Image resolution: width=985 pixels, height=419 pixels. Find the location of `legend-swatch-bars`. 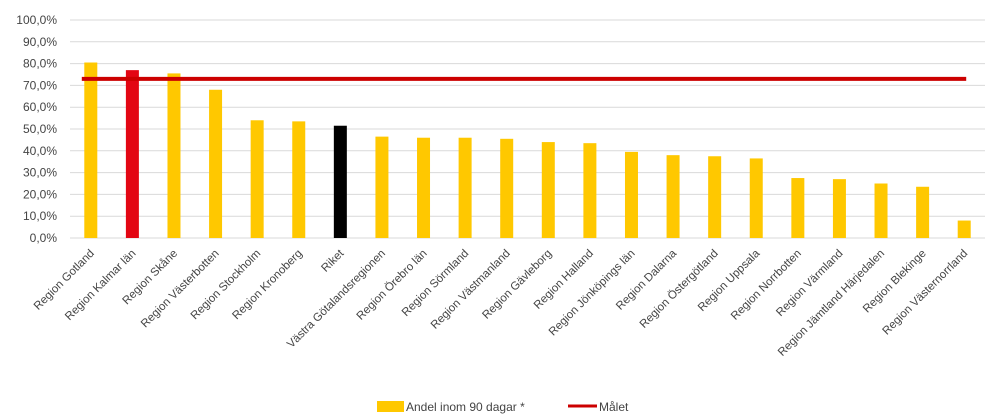

legend-swatch-bars is located at coordinates (390, 406).